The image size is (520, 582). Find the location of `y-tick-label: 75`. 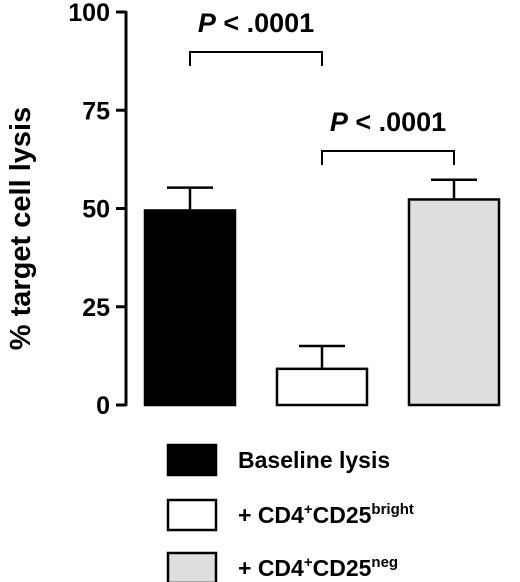

y-tick-label: 75 is located at coordinates (96, 111).